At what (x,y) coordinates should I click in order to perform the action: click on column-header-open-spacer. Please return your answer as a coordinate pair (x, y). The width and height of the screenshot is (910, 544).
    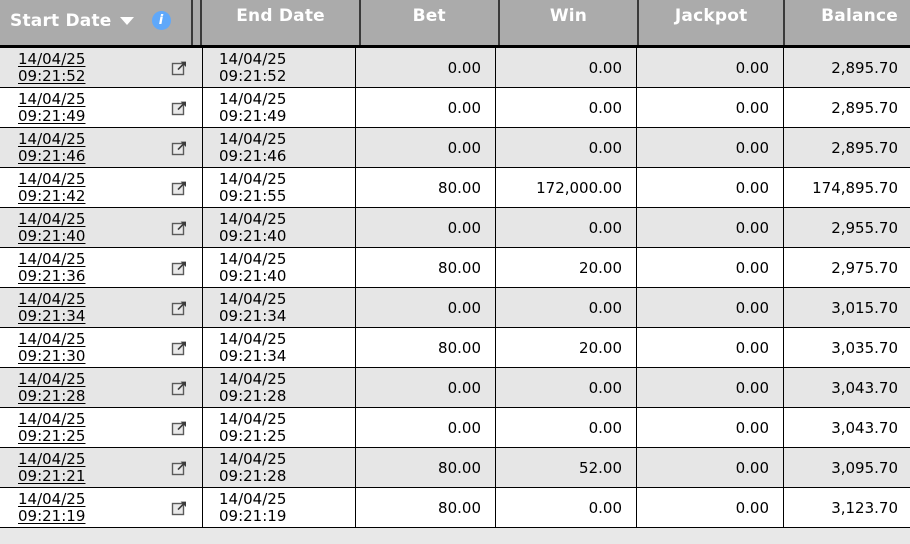
    Looking at the image, I should click on (198, 22).